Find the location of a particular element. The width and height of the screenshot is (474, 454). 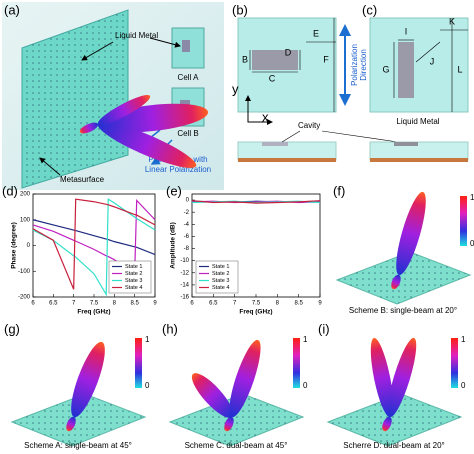

legend-label: State 3 is located at coordinates (133, 281).